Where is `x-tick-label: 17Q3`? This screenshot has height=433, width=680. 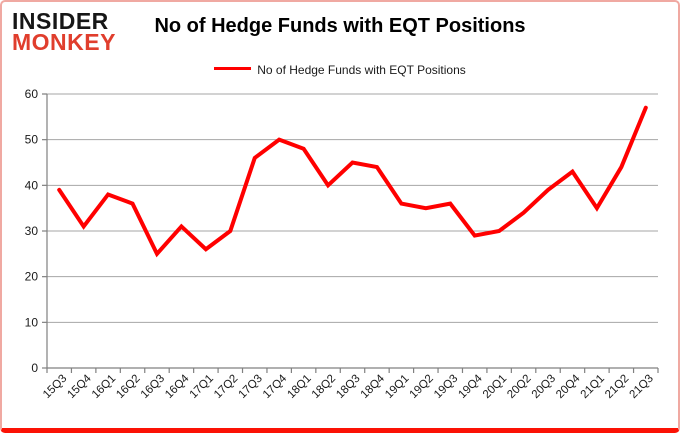
x-tick-label: 17Q3 is located at coordinates (250, 387).